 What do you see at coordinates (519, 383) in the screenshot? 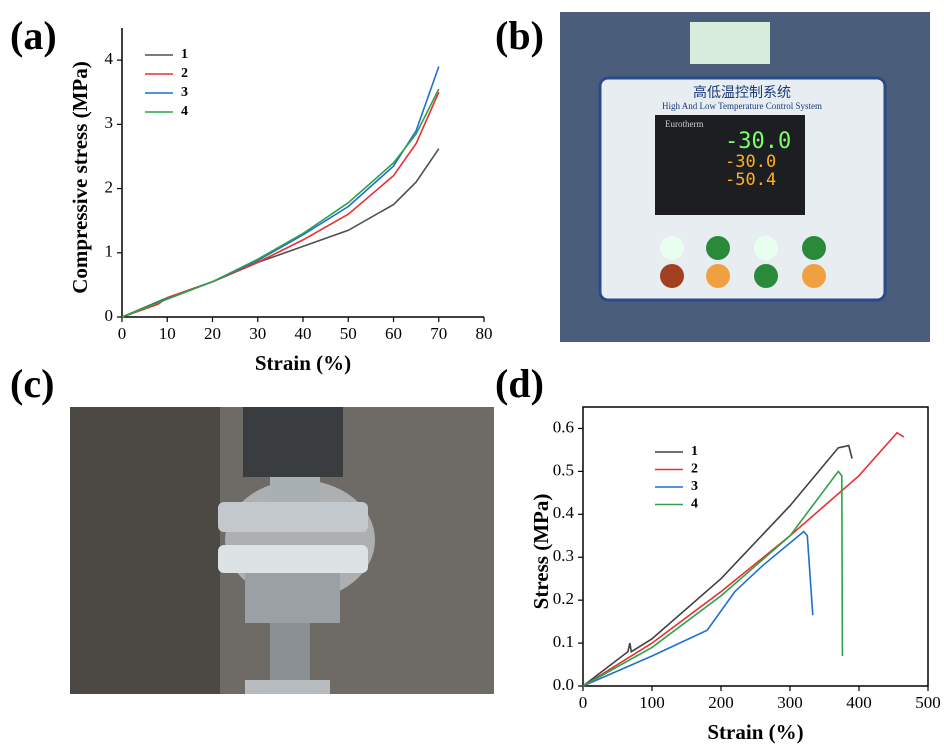
I see `panel-label: (d)` at bounding box center [519, 383].